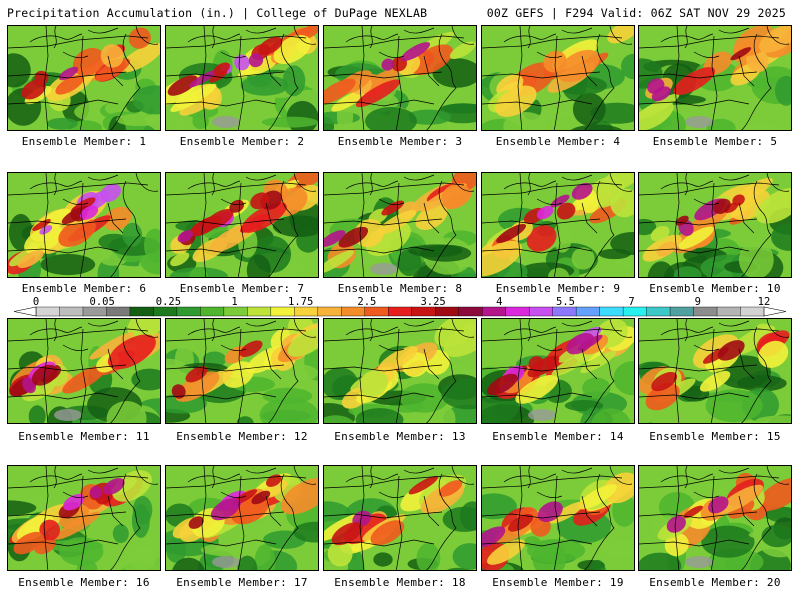 The image size is (800, 600). Describe the element at coordinates (84, 582) in the screenshot. I see `member-label: Ensemble Member: 16` at that location.